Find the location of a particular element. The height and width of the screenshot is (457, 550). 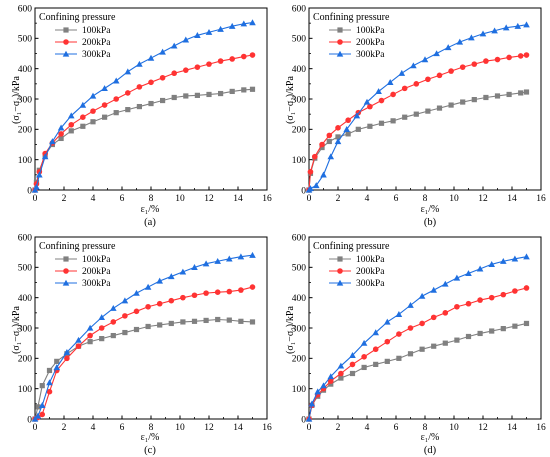

y-tick-label: 600 is located at coordinates (25, 9).